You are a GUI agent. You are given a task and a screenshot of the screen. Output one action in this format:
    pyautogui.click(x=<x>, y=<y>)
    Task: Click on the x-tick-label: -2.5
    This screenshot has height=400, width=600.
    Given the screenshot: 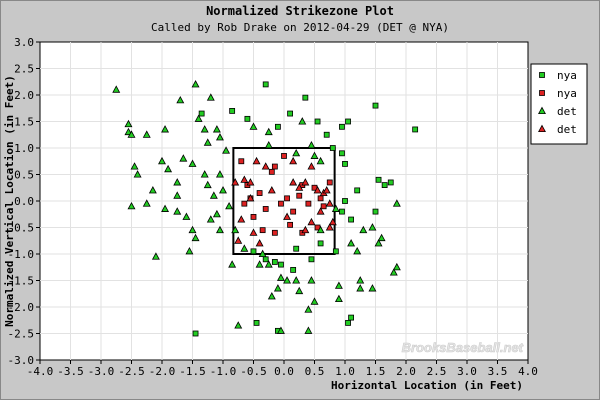 What is the action you would take?
    pyautogui.click(x=131, y=371)
    